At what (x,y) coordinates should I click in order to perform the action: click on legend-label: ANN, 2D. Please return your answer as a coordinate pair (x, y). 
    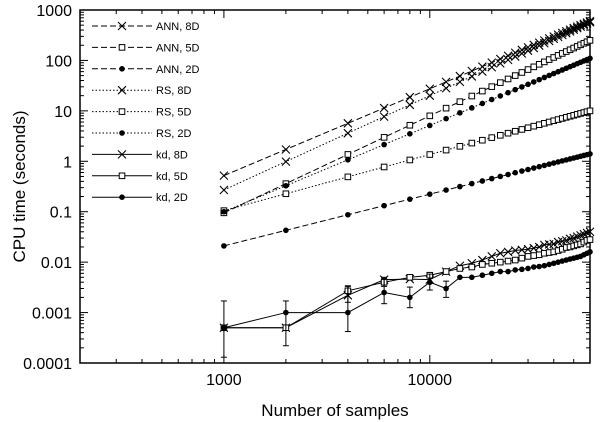
    Looking at the image, I should click on (177, 70).